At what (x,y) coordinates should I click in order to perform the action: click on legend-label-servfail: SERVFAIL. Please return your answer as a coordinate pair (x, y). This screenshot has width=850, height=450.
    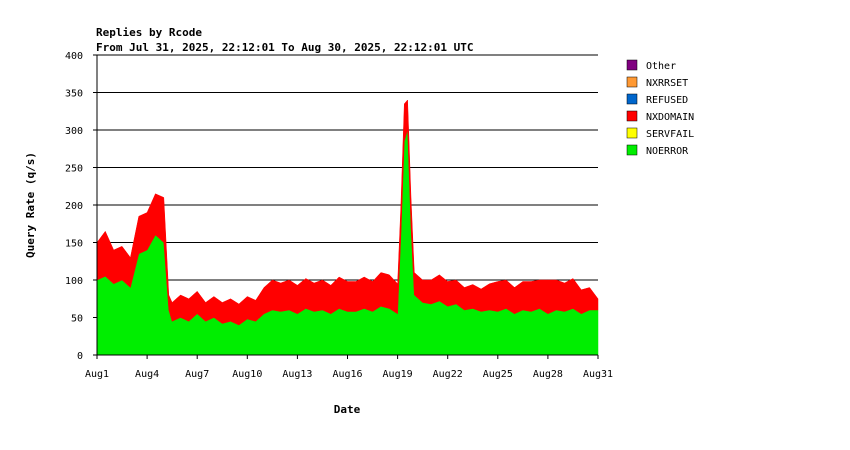
    Looking at the image, I should click on (670, 134).